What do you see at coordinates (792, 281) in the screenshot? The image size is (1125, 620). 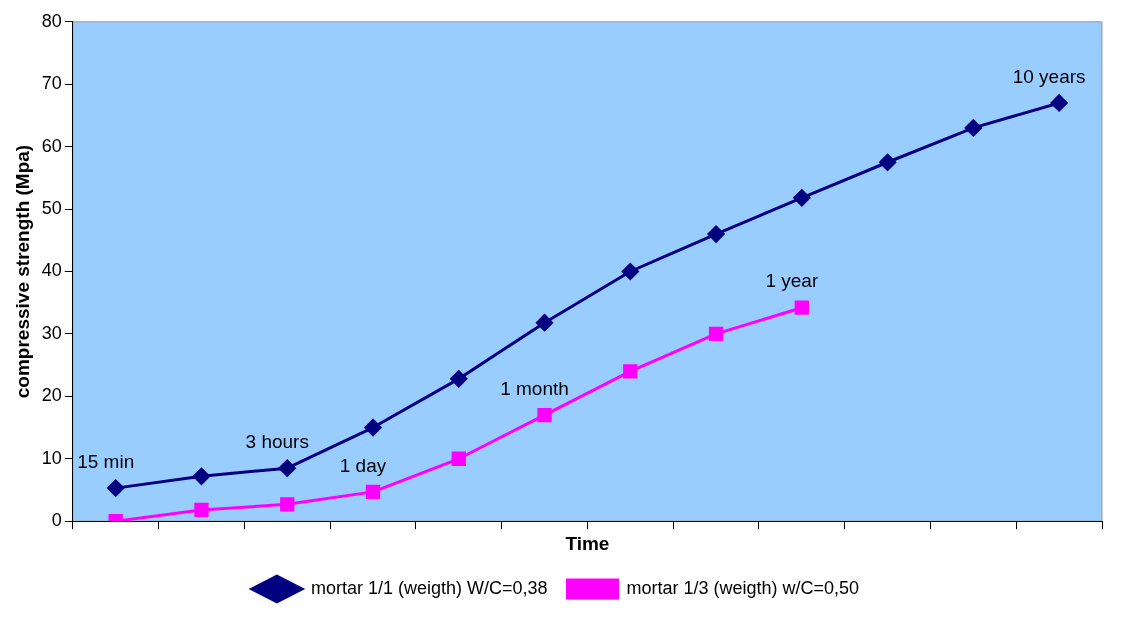 I see `annotation: 1 year` at bounding box center [792, 281].